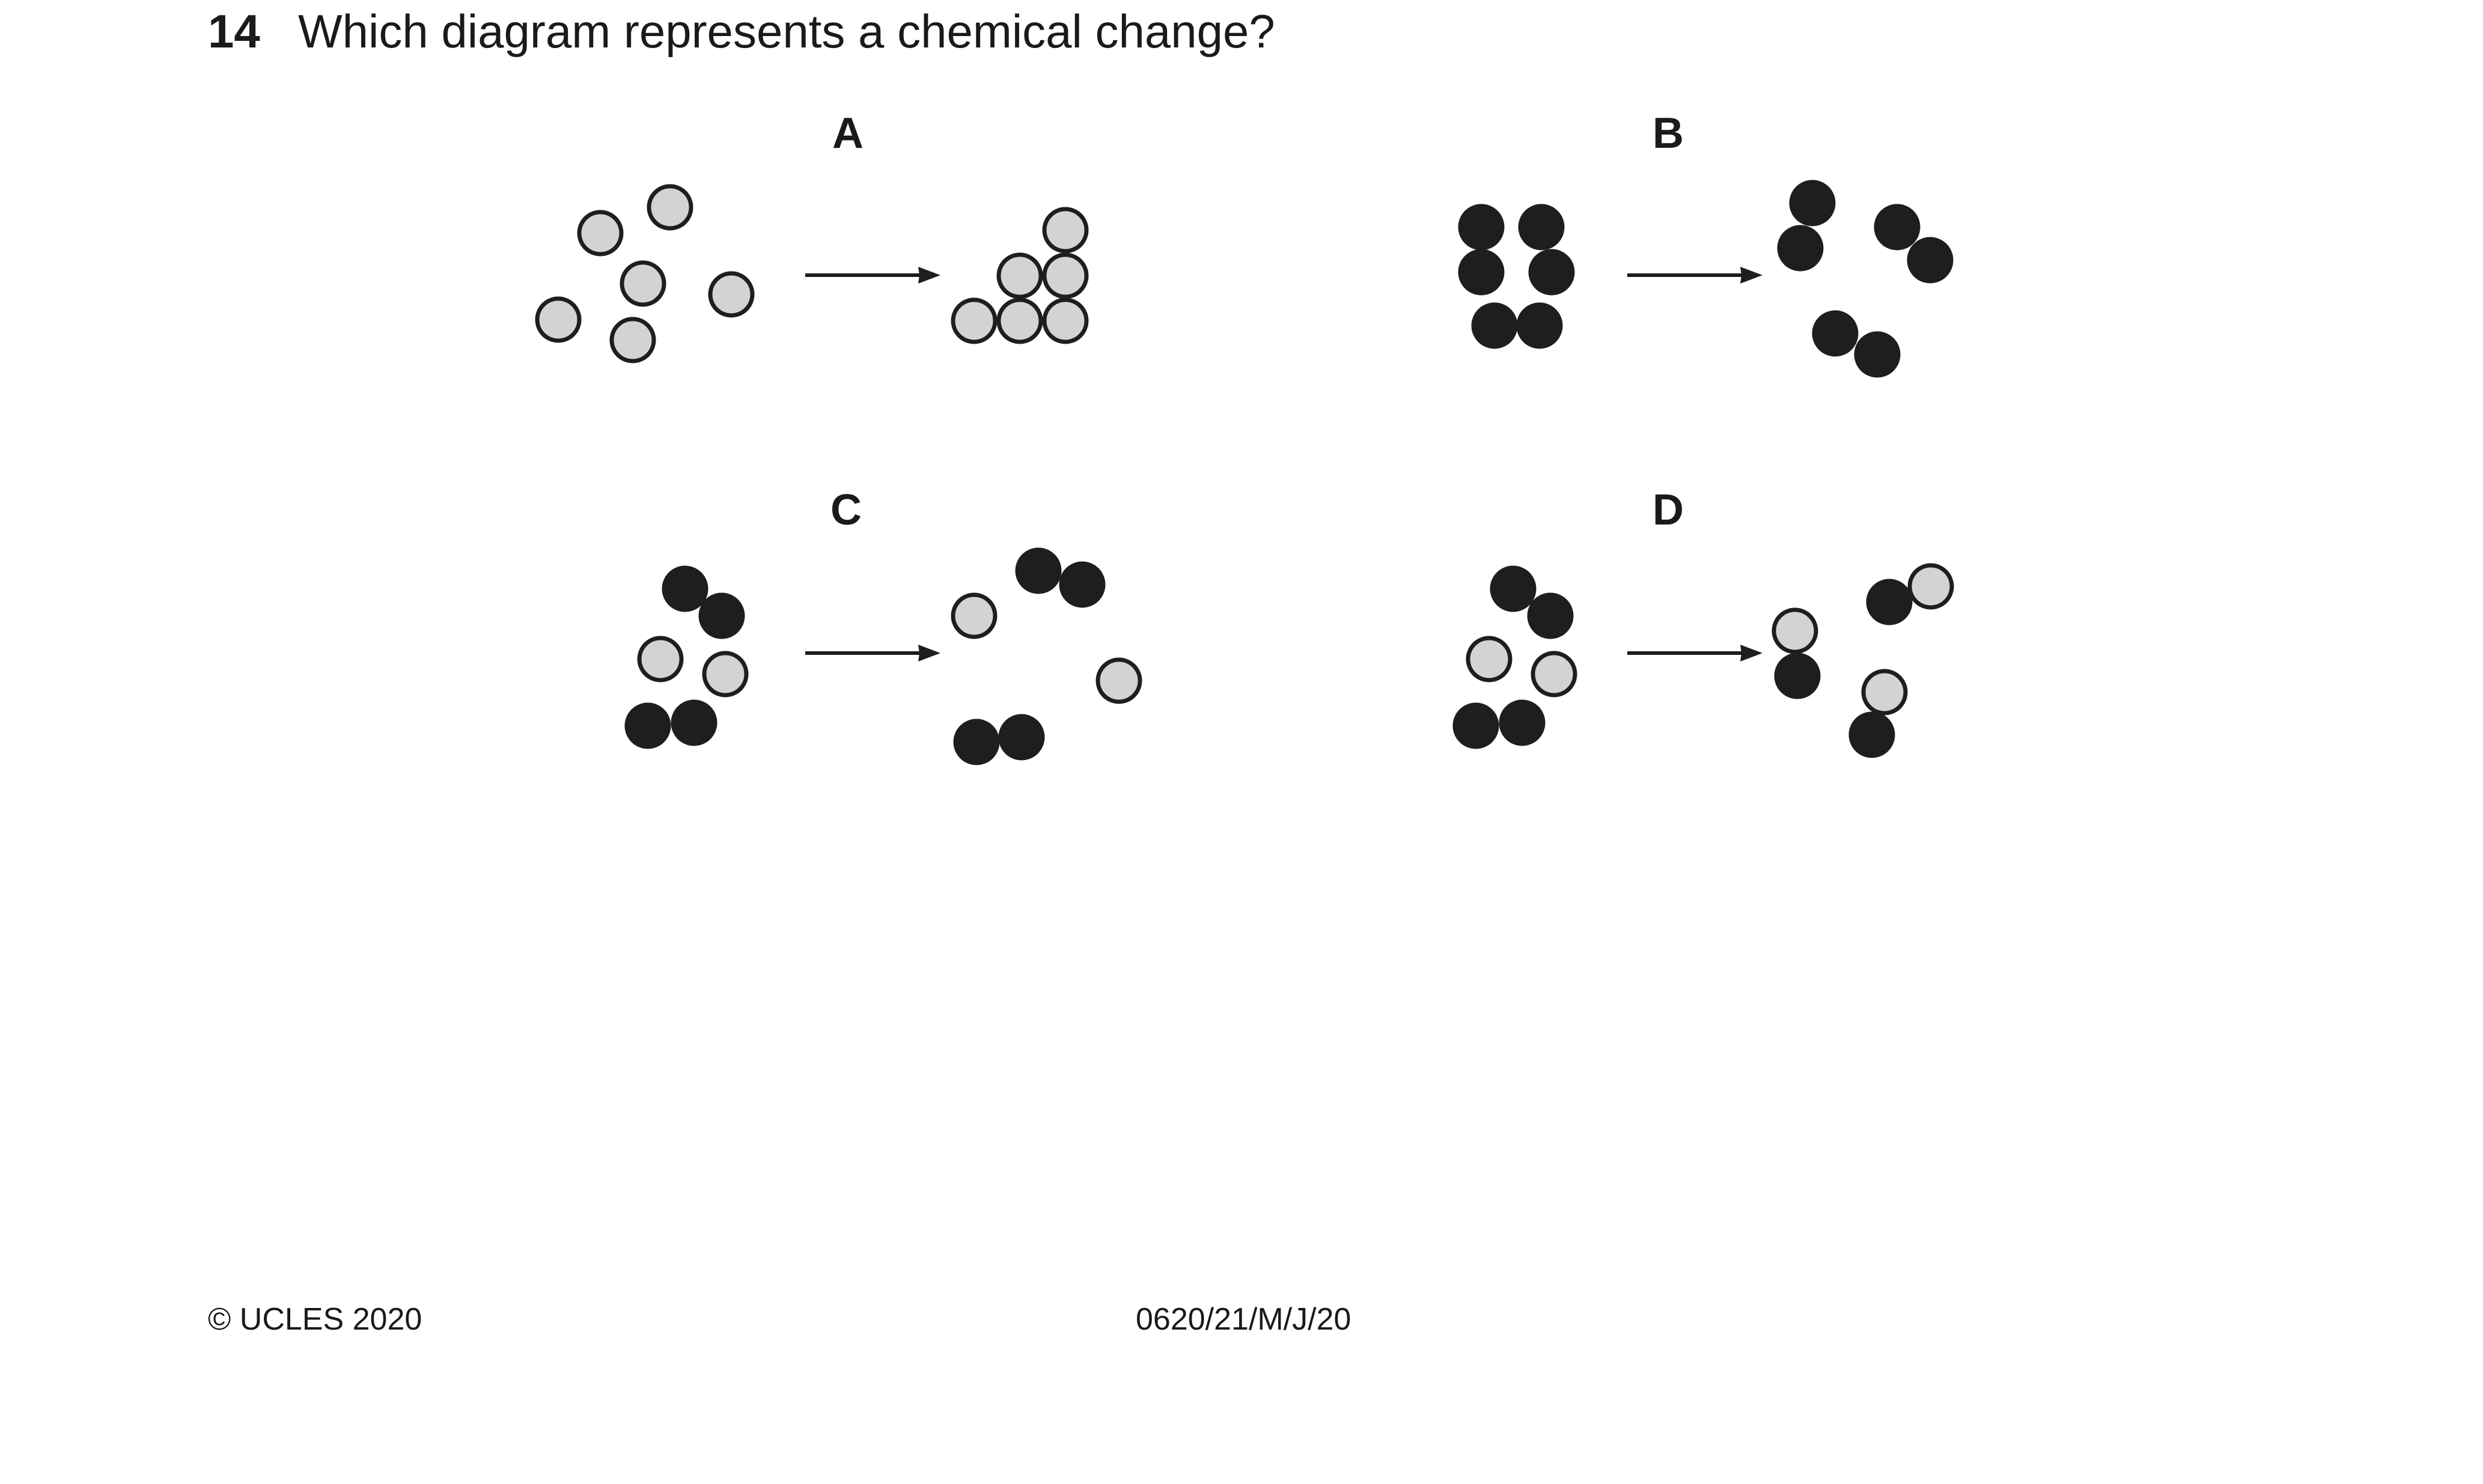 Image resolution: width=2483 pixels, height=1484 pixels. Describe the element at coordinates (883, 625) in the screenshot. I see `option-c: C` at that location.